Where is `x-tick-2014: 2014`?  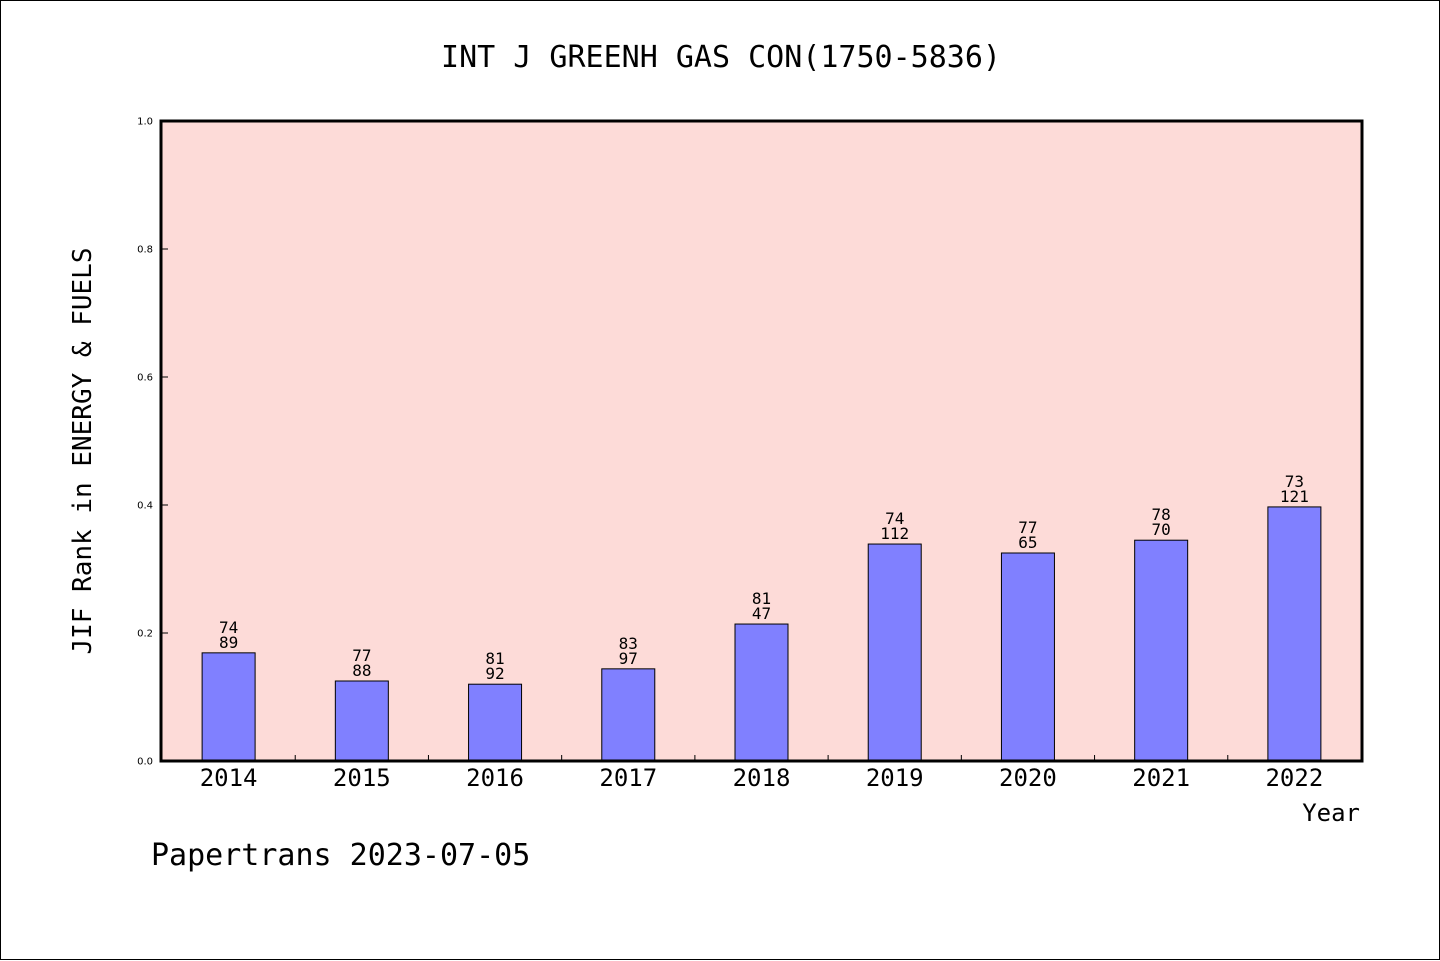
x-tick-2014: 2014 is located at coordinates (229, 778).